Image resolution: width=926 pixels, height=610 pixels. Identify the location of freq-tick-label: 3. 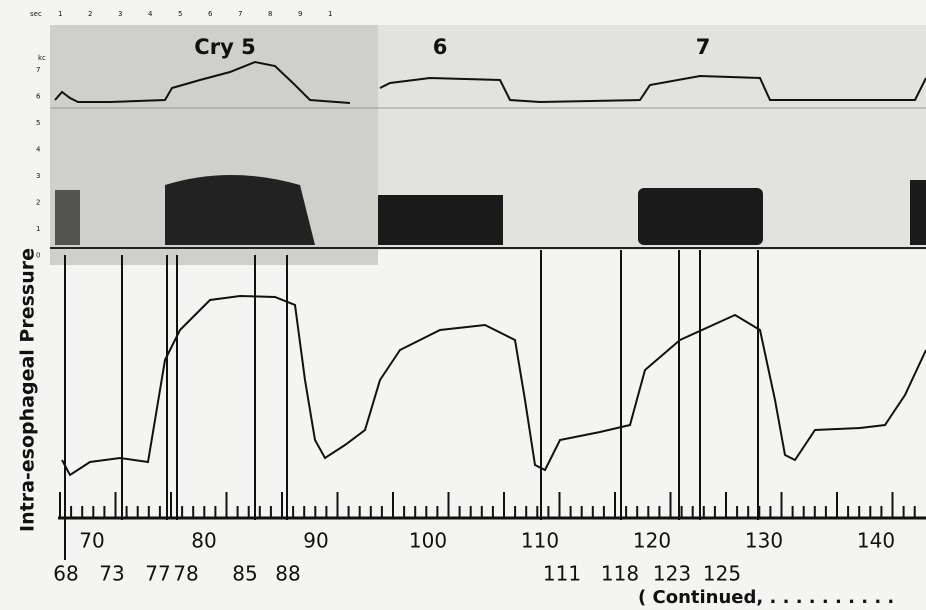
(38, 176).